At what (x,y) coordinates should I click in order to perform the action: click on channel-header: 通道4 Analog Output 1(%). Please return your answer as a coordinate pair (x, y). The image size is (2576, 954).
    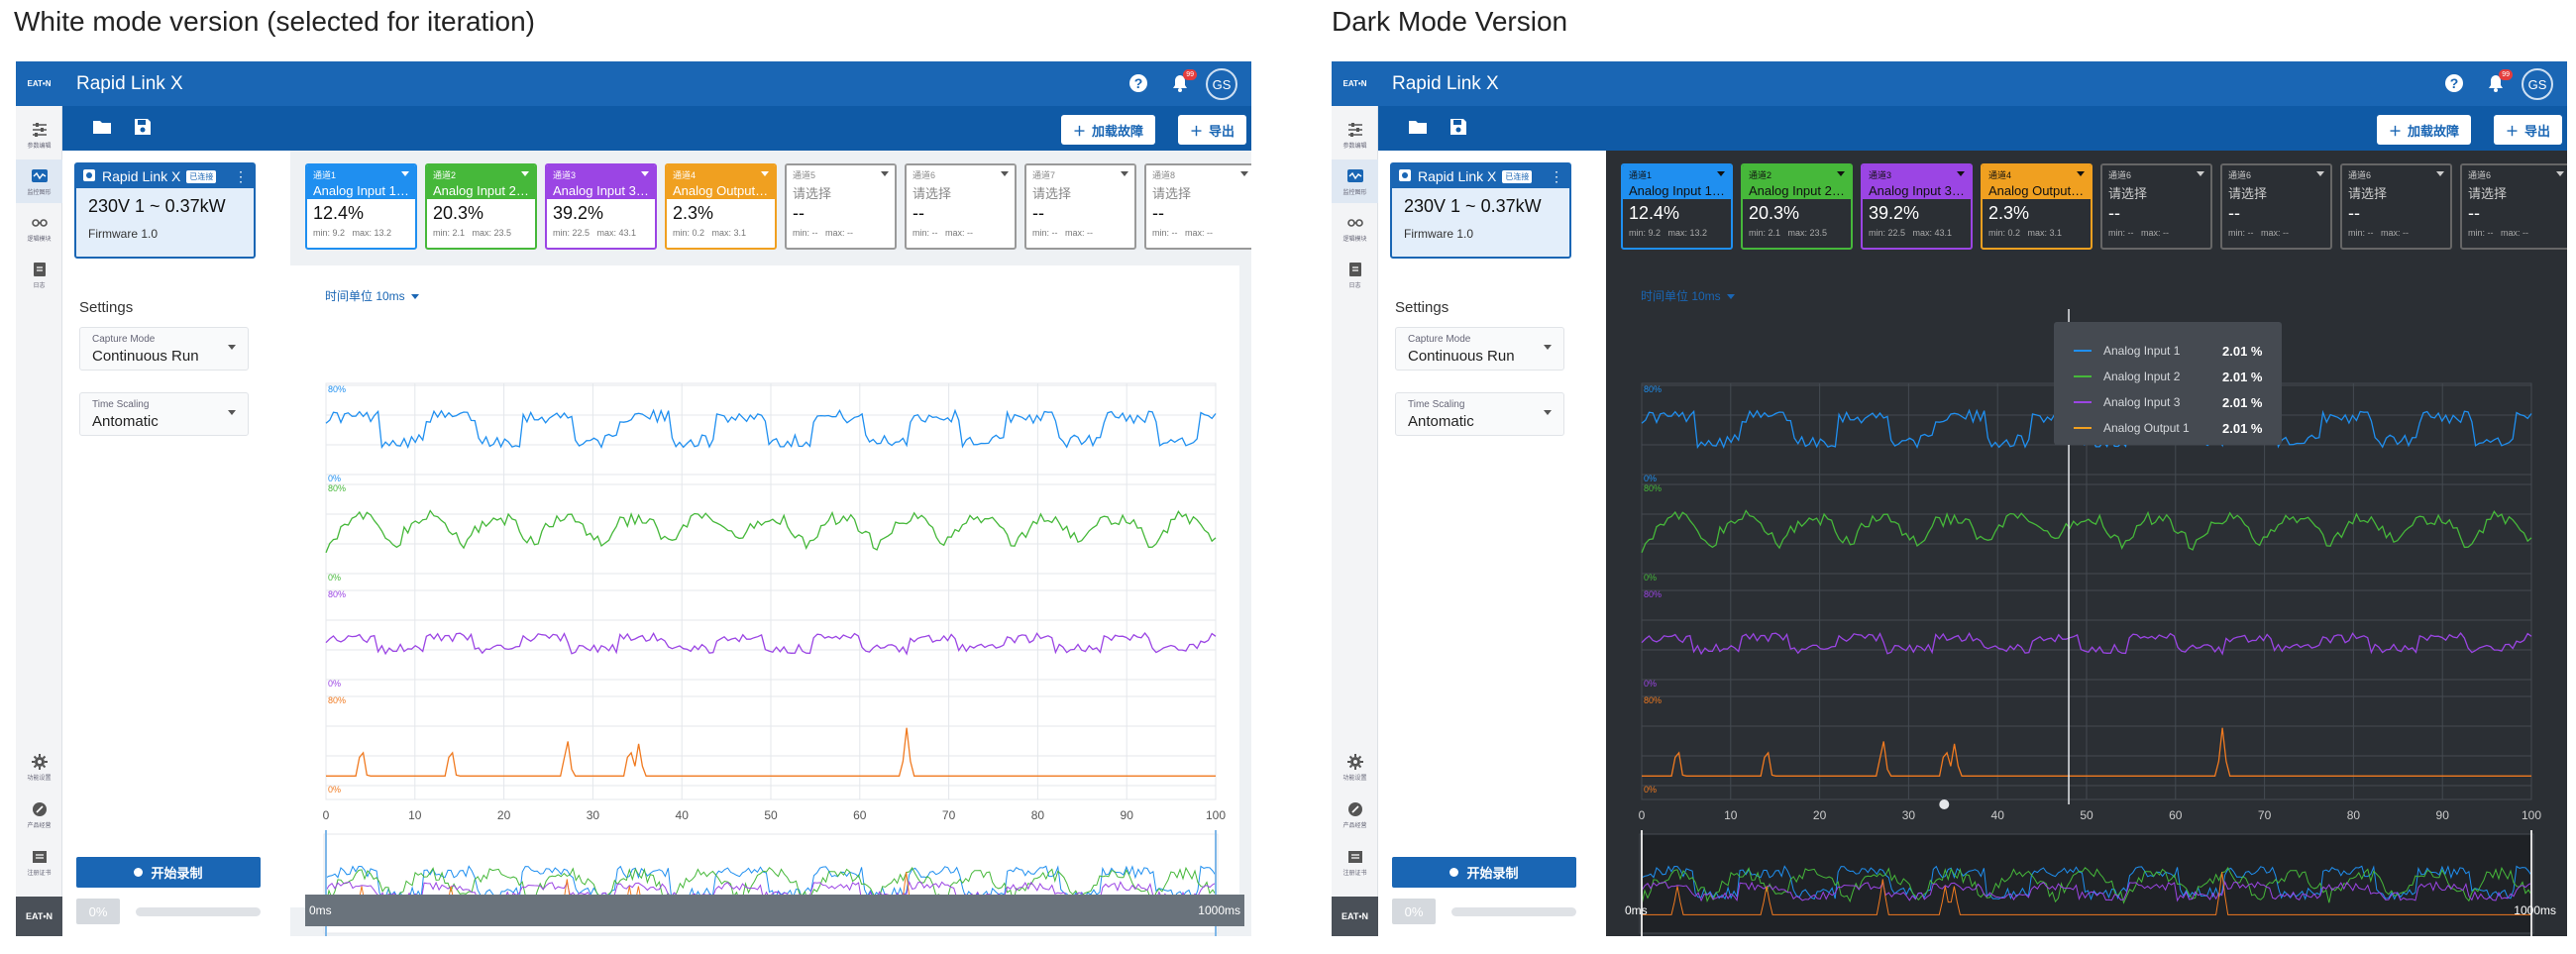
    Looking at the image, I should click on (2037, 182).